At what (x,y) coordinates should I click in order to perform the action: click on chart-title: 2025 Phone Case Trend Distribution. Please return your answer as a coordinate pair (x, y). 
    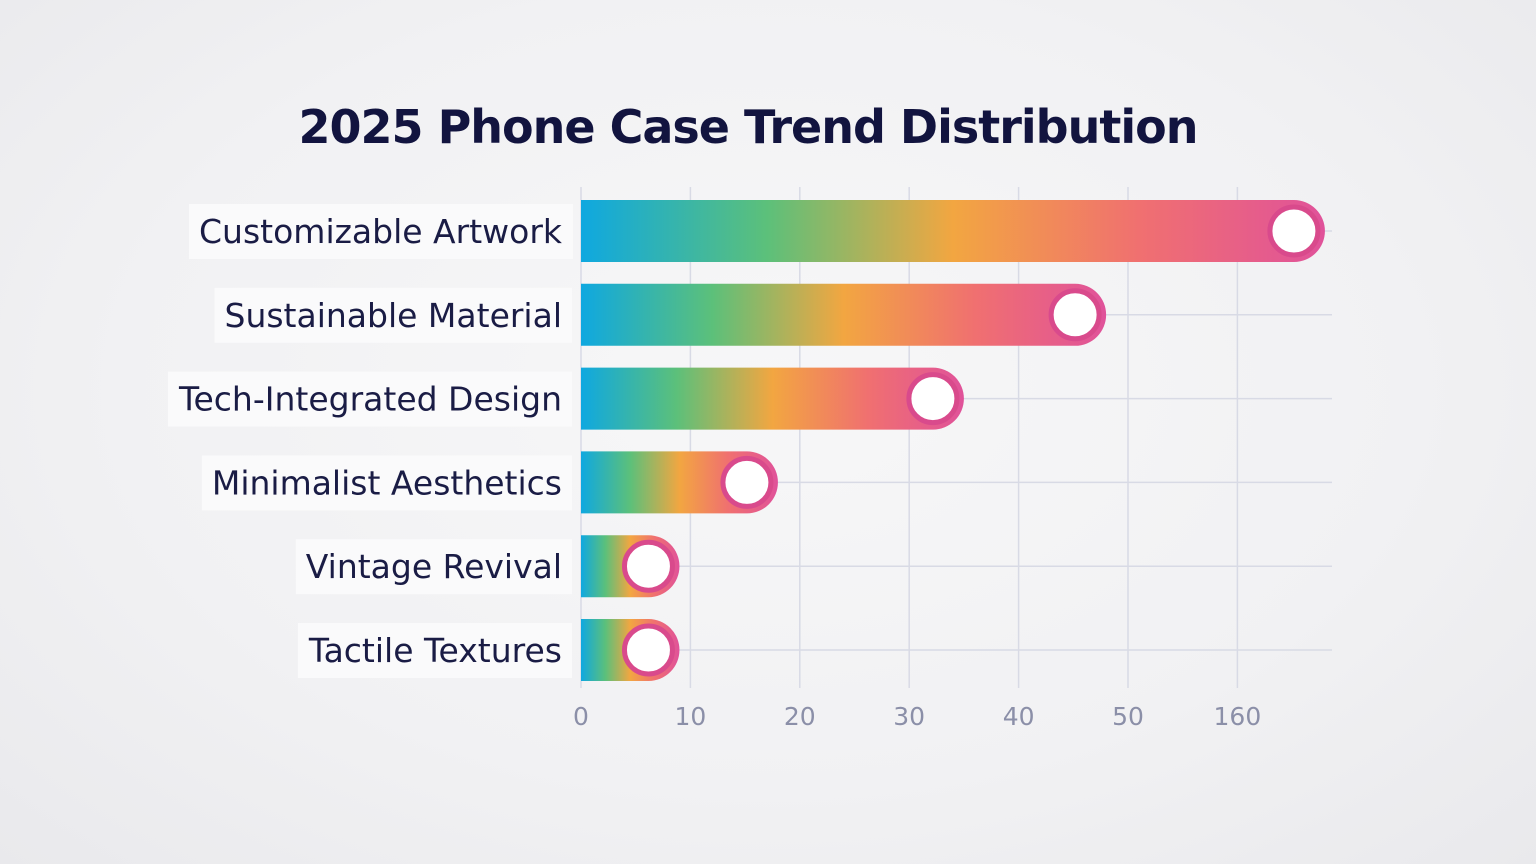
    Looking at the image, I should click on (748, 127).